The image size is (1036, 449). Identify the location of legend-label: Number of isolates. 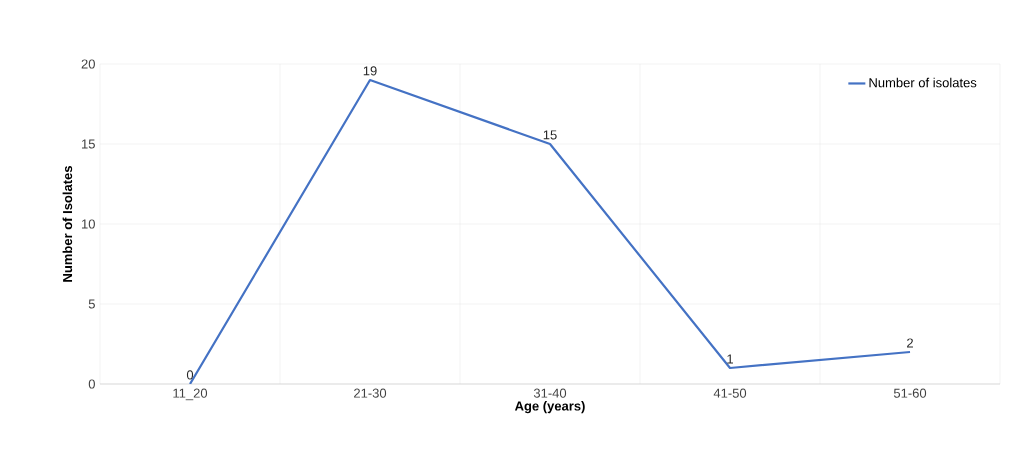
(923, 82).